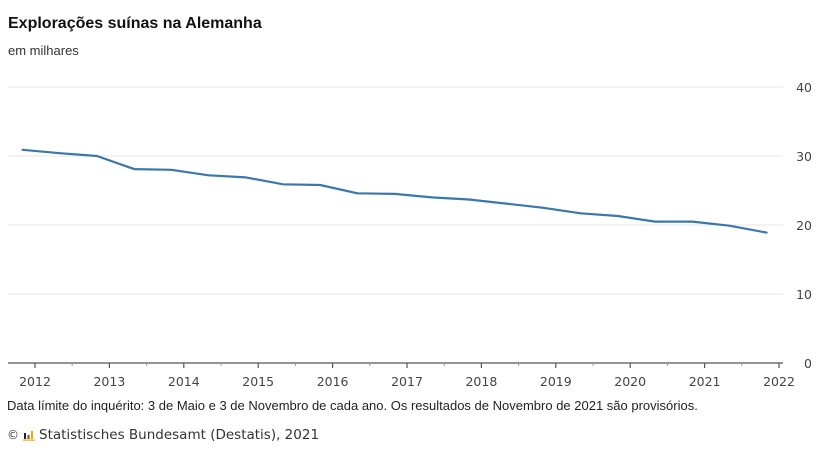 The image size is (820, 462). Describe the element at coordinates (13, 435) in the screenshot. I see `copyright-symbol: ©` at that location.